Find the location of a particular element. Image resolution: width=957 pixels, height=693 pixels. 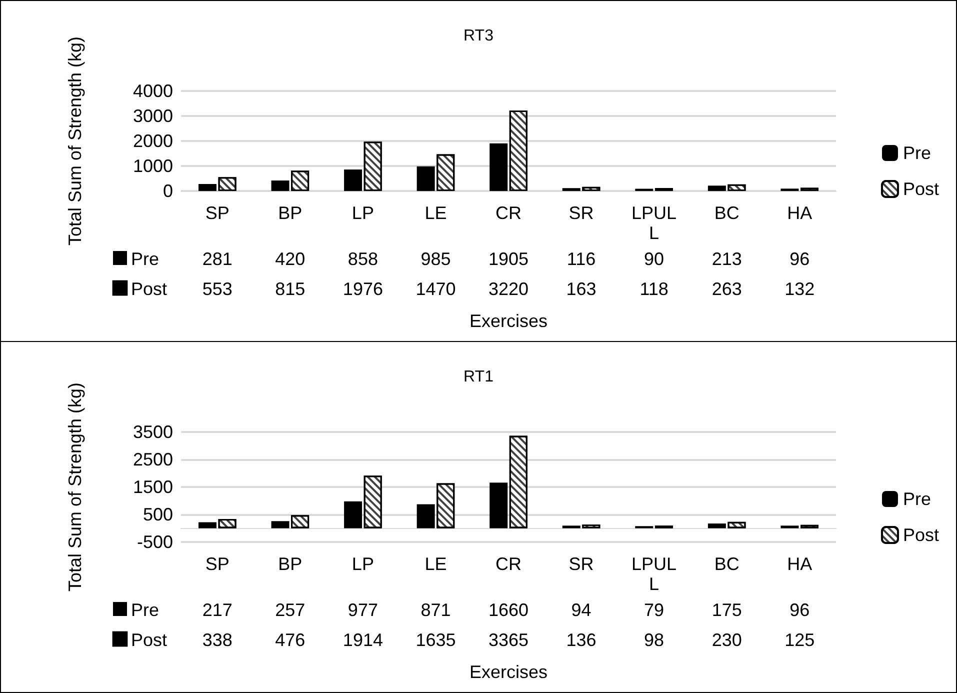

y-tick-label: 3000 is located at coordinates (152, 116).